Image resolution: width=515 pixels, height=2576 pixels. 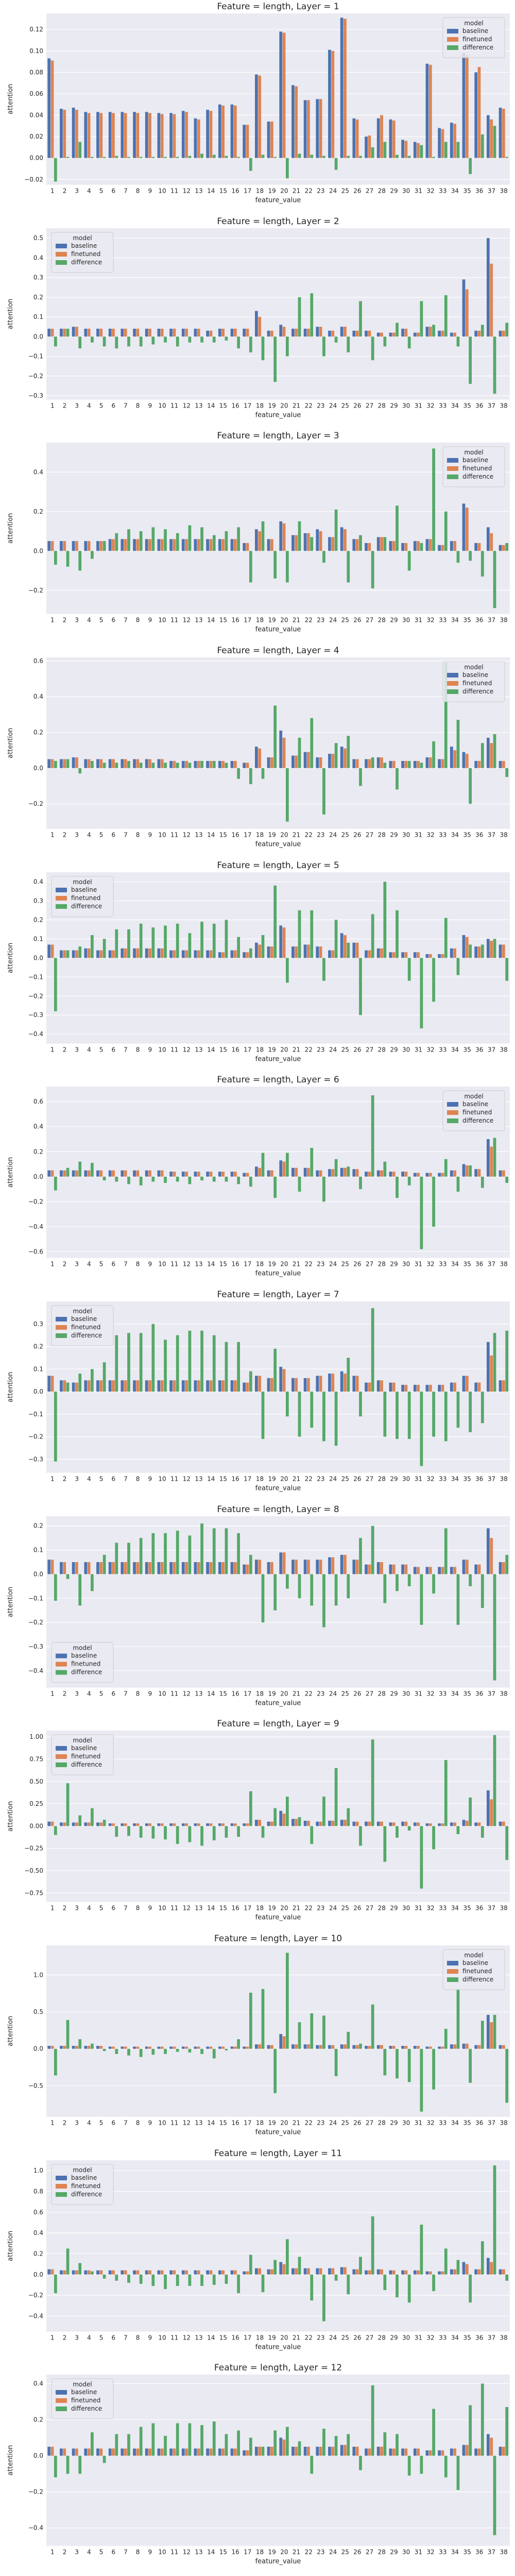 I want to click on x-tick-label: 24, so click(x=333, y=620).